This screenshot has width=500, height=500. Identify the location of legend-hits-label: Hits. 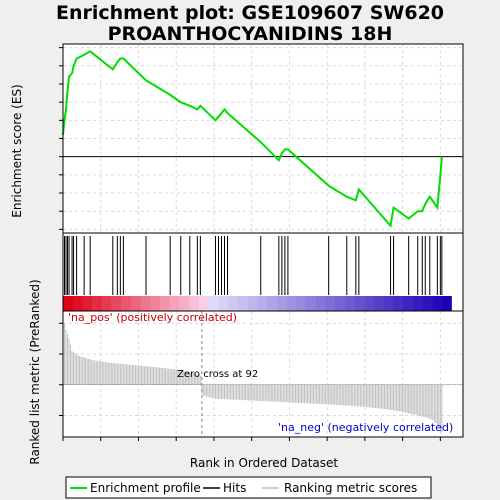
(234, 488).